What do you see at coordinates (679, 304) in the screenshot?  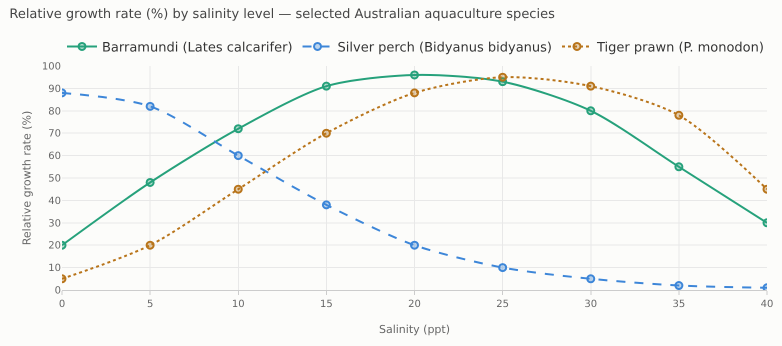 I see `x-tick-label: 35` at bounding box center [679, 304].